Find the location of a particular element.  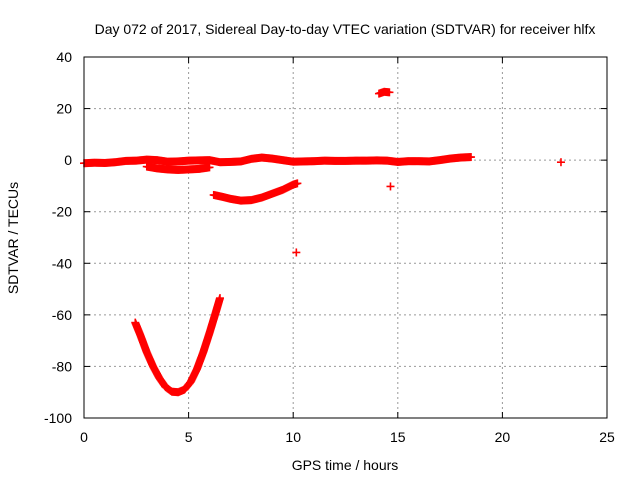

y-tick-label: 0 is located at coordinates (68, 160).